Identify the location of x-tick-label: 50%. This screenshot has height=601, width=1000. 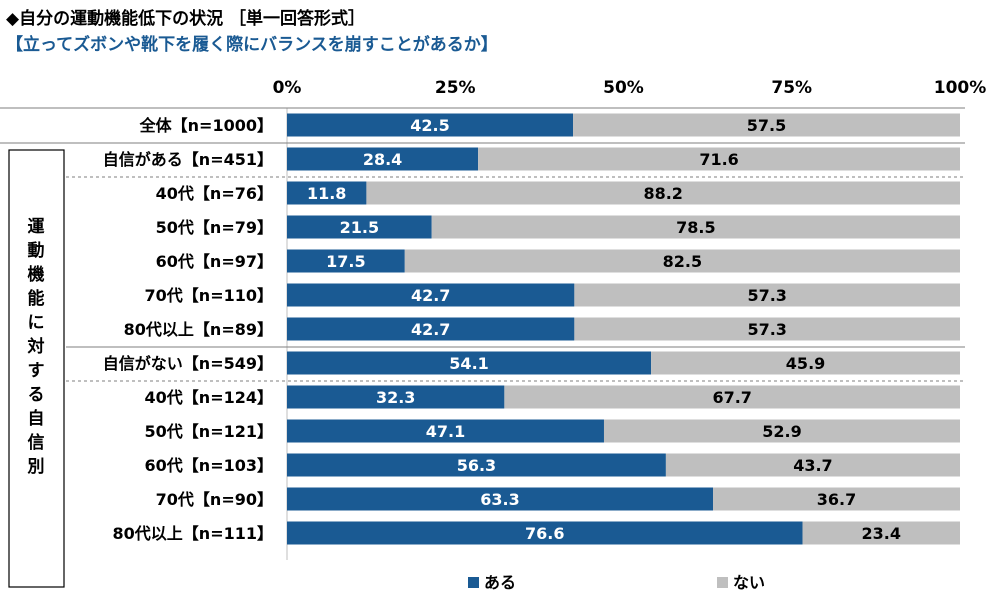
(623, 88).